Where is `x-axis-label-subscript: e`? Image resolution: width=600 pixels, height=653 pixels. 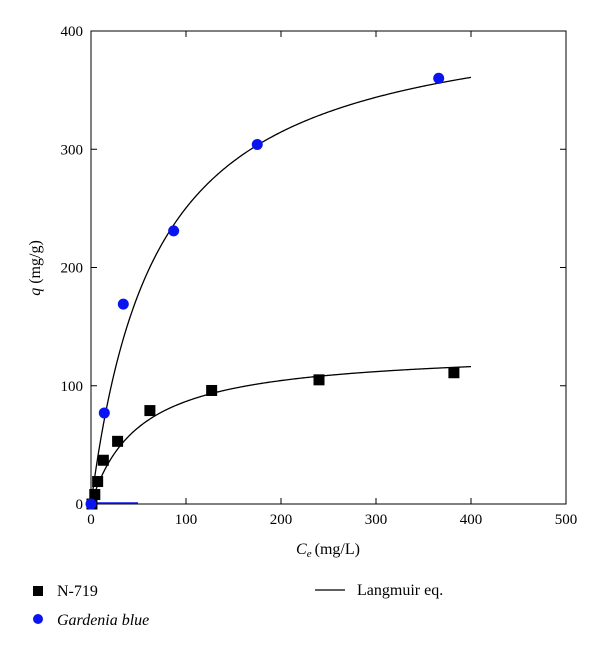
x-axis-label-subscript: e is located at coordinates (309, 554).